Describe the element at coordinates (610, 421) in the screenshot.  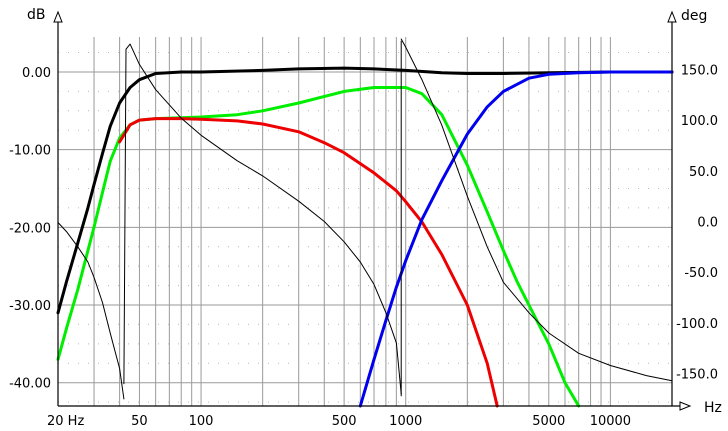
I see `x-tick-label: 10000` at that location.